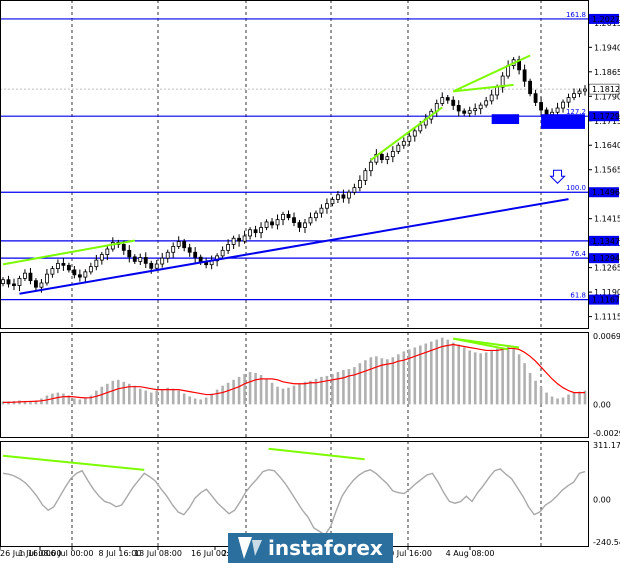  I want to click on fib-level-label: 127.2, so click(576, 112).